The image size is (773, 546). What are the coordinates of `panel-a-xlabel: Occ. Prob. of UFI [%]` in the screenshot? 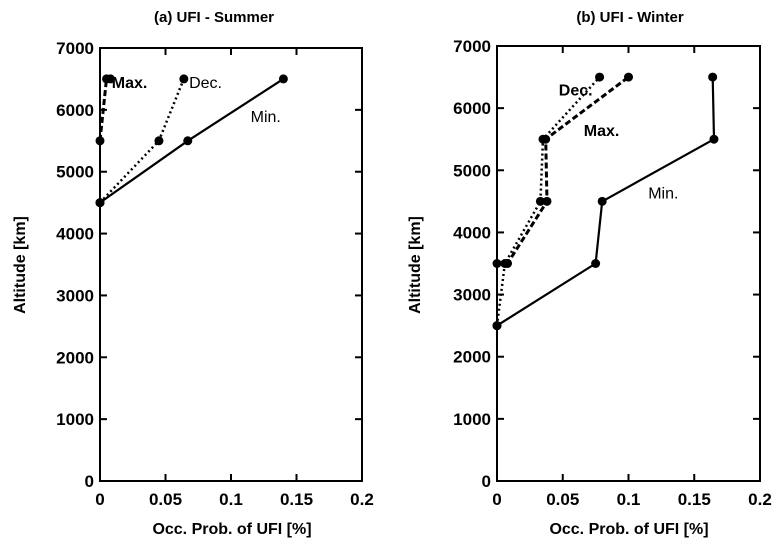 It's located at (231, 529).